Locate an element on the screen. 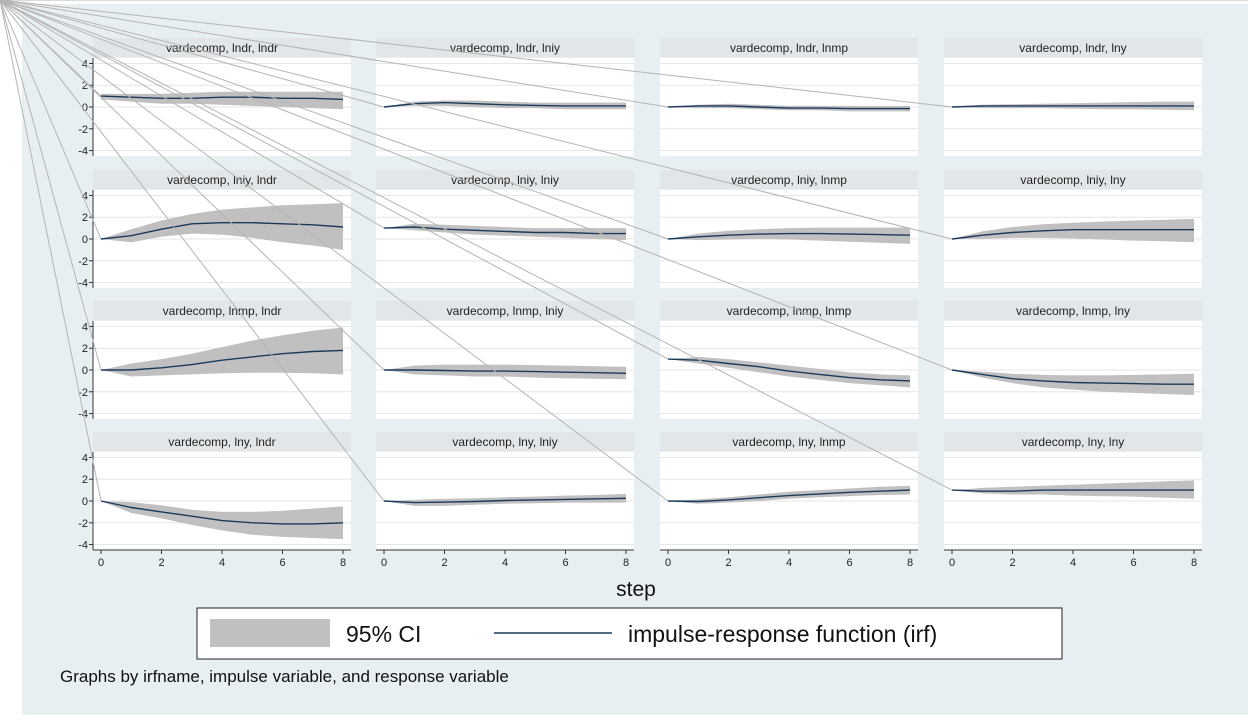  panel-1: vardecomp, lndr, lndr 4 2 0 -2 -4 is located at coordinates (214, 98).